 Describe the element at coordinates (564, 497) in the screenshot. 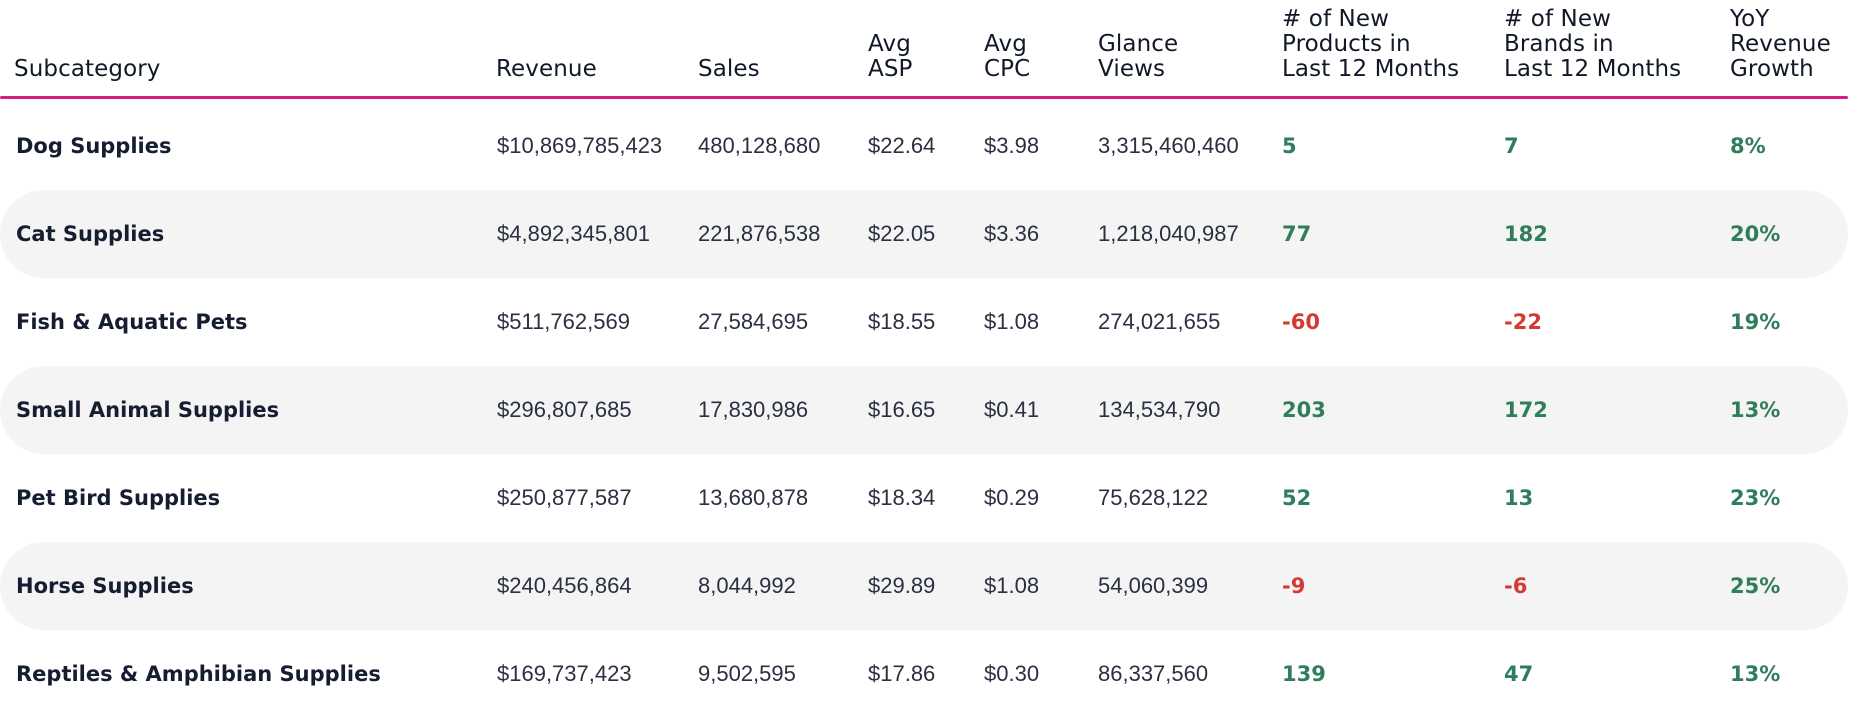

I see `cell-revenue: $250,877,587` at that location.